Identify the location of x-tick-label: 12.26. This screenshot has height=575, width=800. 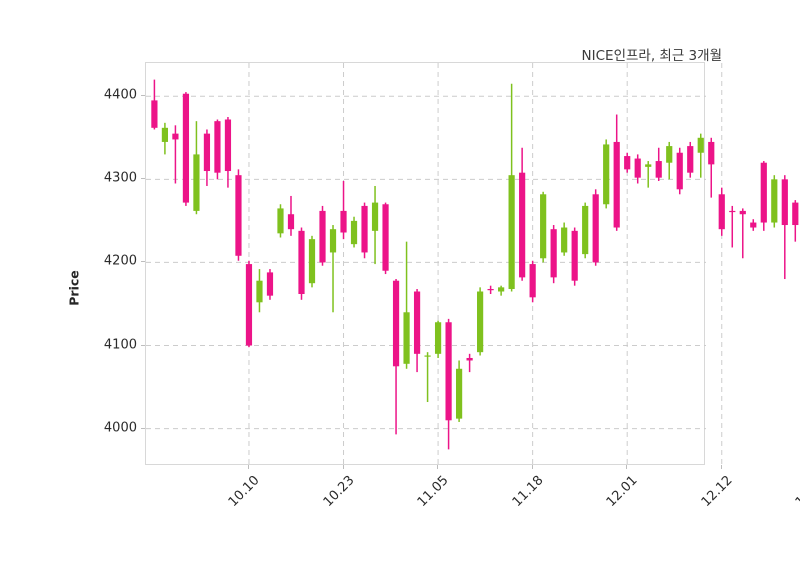
(796, 491).